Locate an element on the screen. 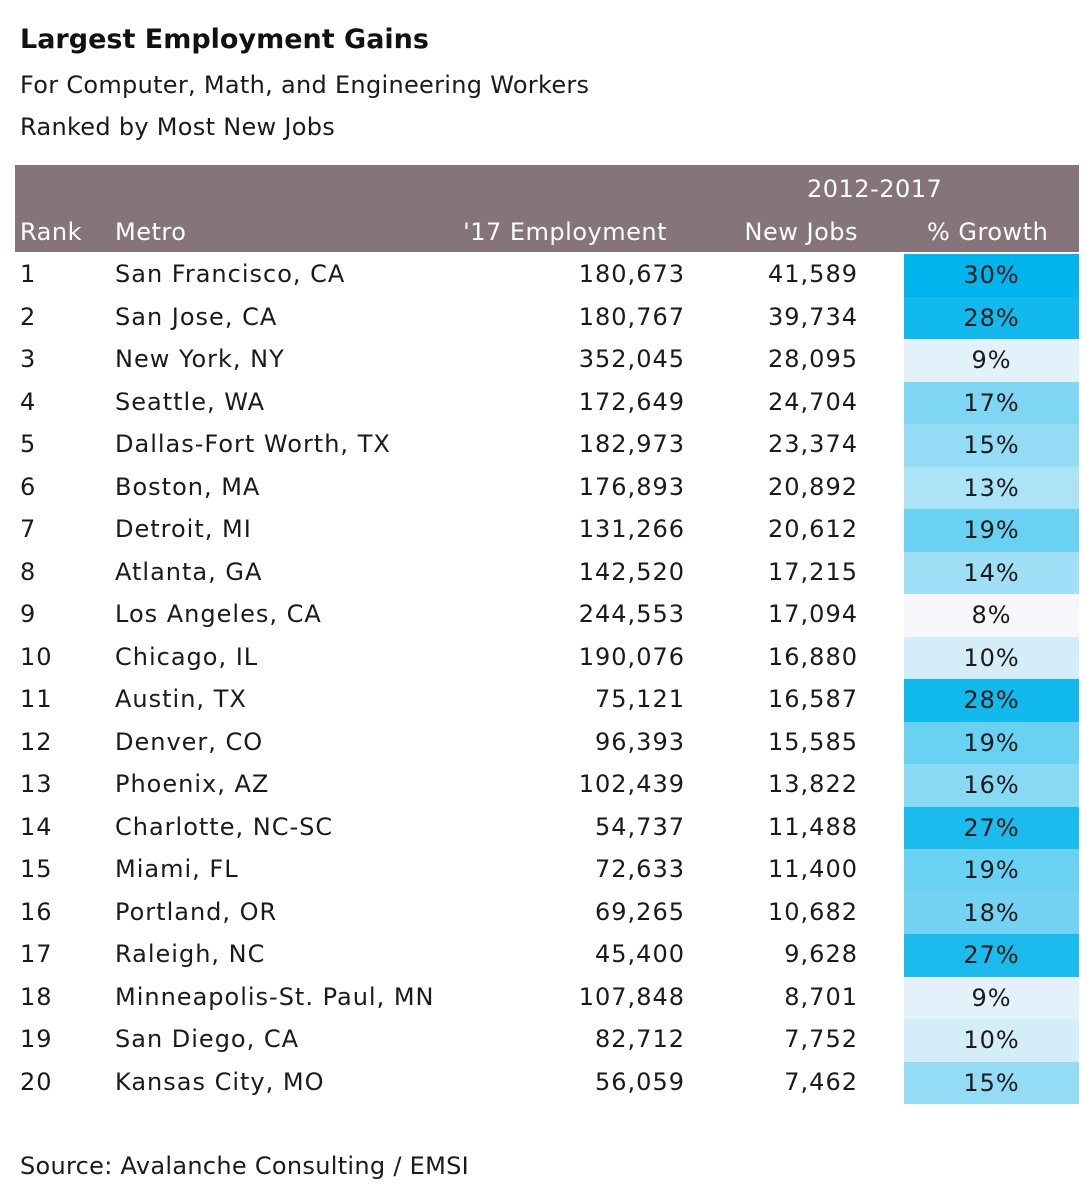  rank-cell: 18 is located at coordinates (36, 996).